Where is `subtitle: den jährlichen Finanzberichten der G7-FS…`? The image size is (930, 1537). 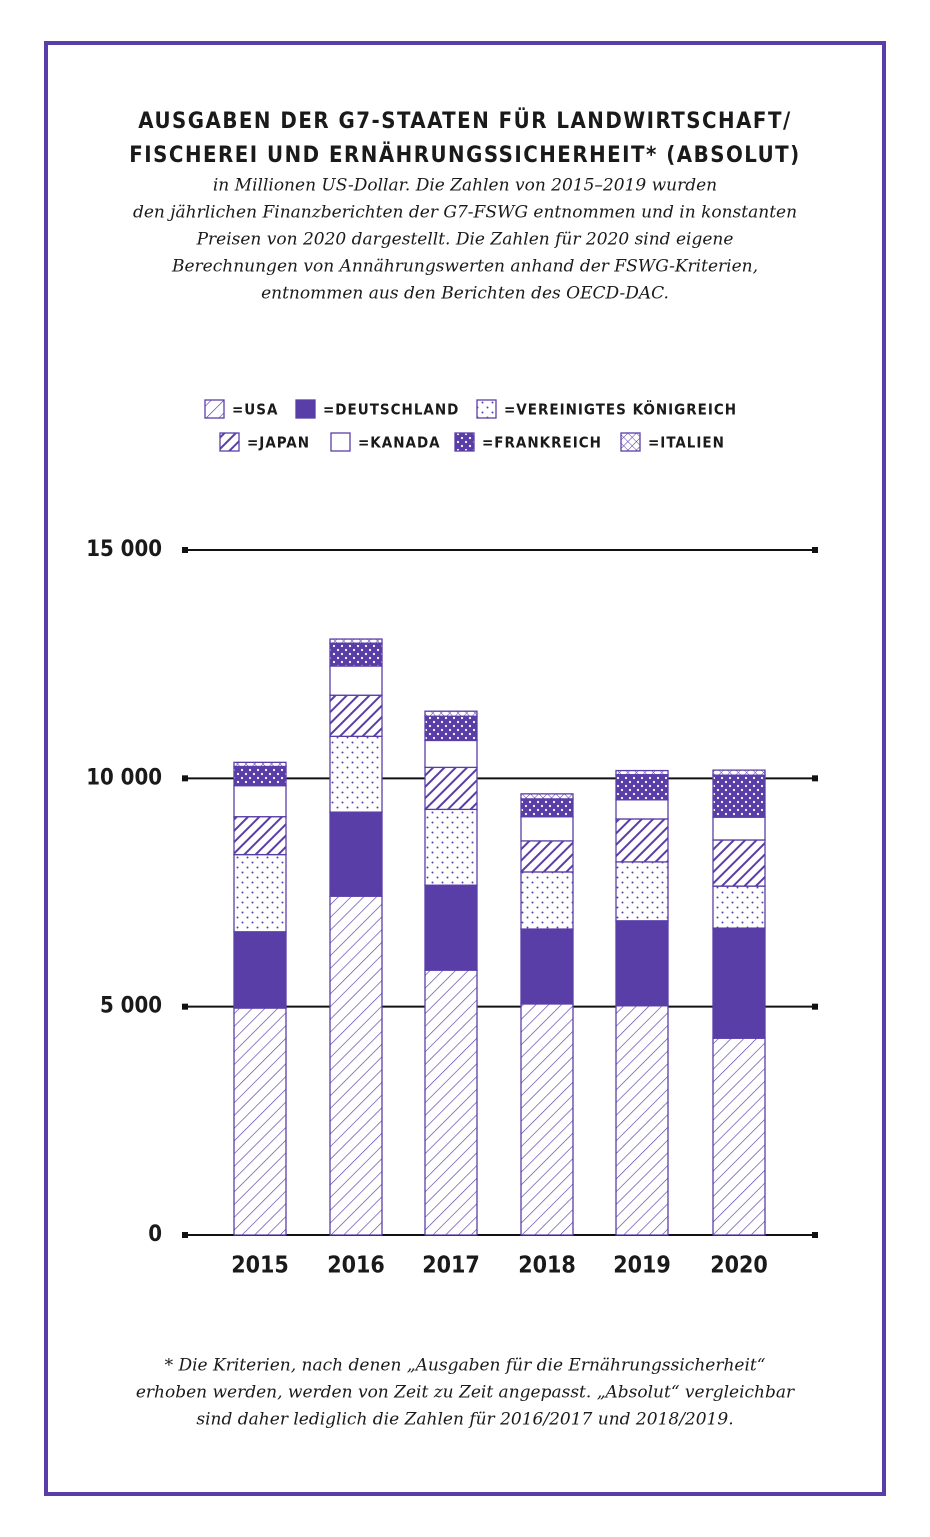
subtitle: den jährlichen Finanzberichten der G7-FS… is located at coordinates (465, 213).